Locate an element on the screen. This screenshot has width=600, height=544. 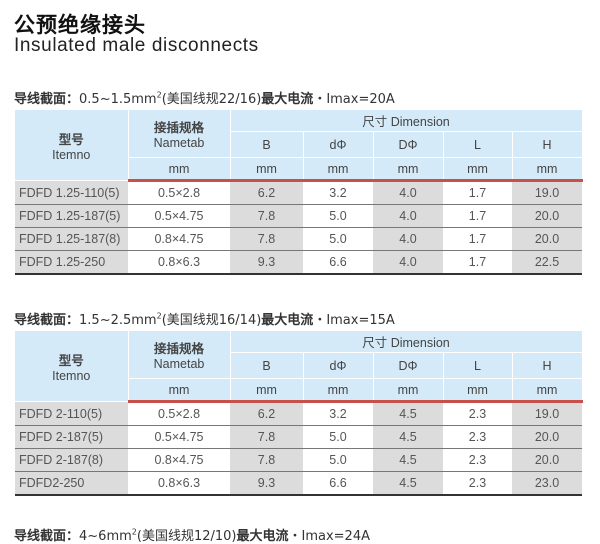
table-row: FDFD 1.25-187(8) 0.8×4.75 7.8 5.0 4.0 1.7 20.0 is located at coordinates (299, 239).